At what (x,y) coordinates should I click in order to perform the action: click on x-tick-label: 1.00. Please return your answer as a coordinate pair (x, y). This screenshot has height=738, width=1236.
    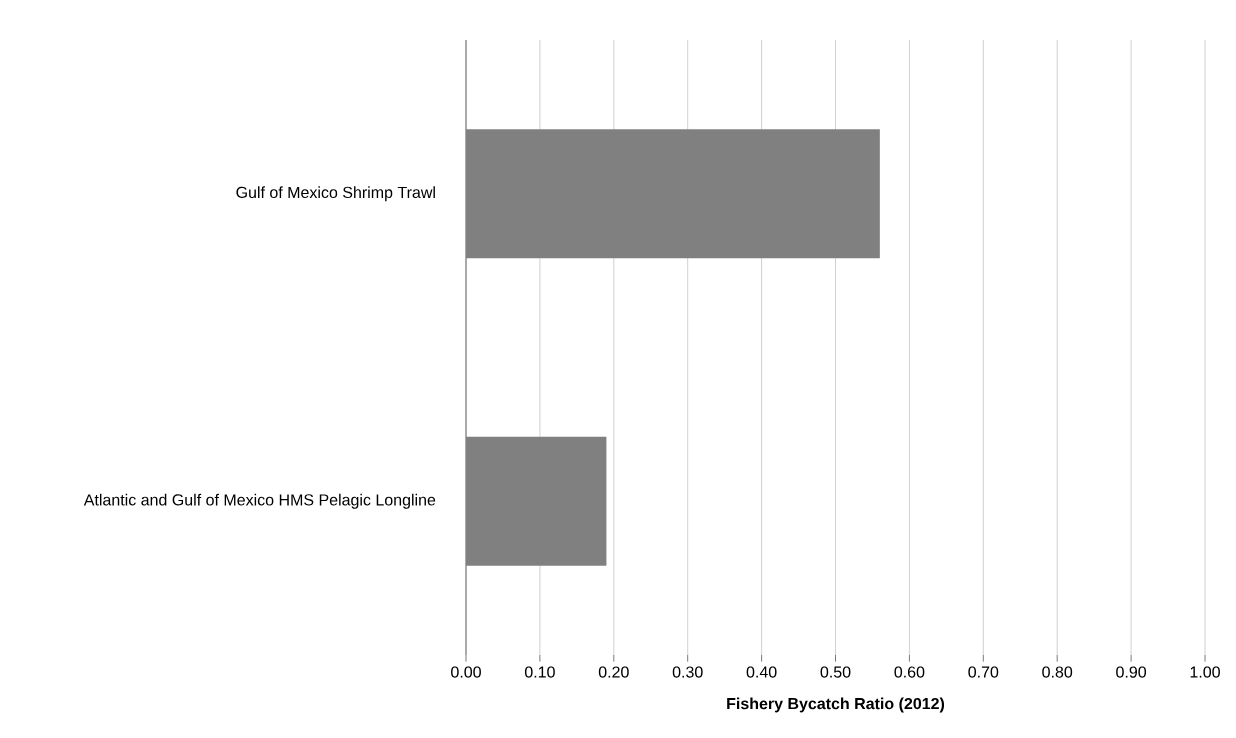
    Looking at the image, I should click on (1205, 672).